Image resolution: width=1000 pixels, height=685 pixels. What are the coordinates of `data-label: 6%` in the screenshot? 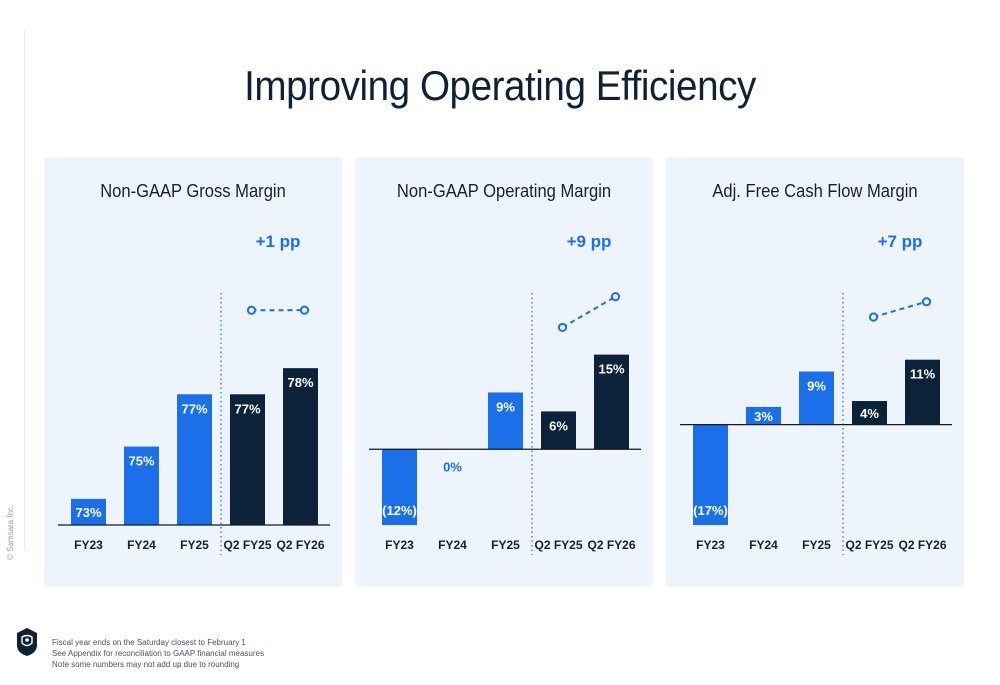 It's located at (558, 425).